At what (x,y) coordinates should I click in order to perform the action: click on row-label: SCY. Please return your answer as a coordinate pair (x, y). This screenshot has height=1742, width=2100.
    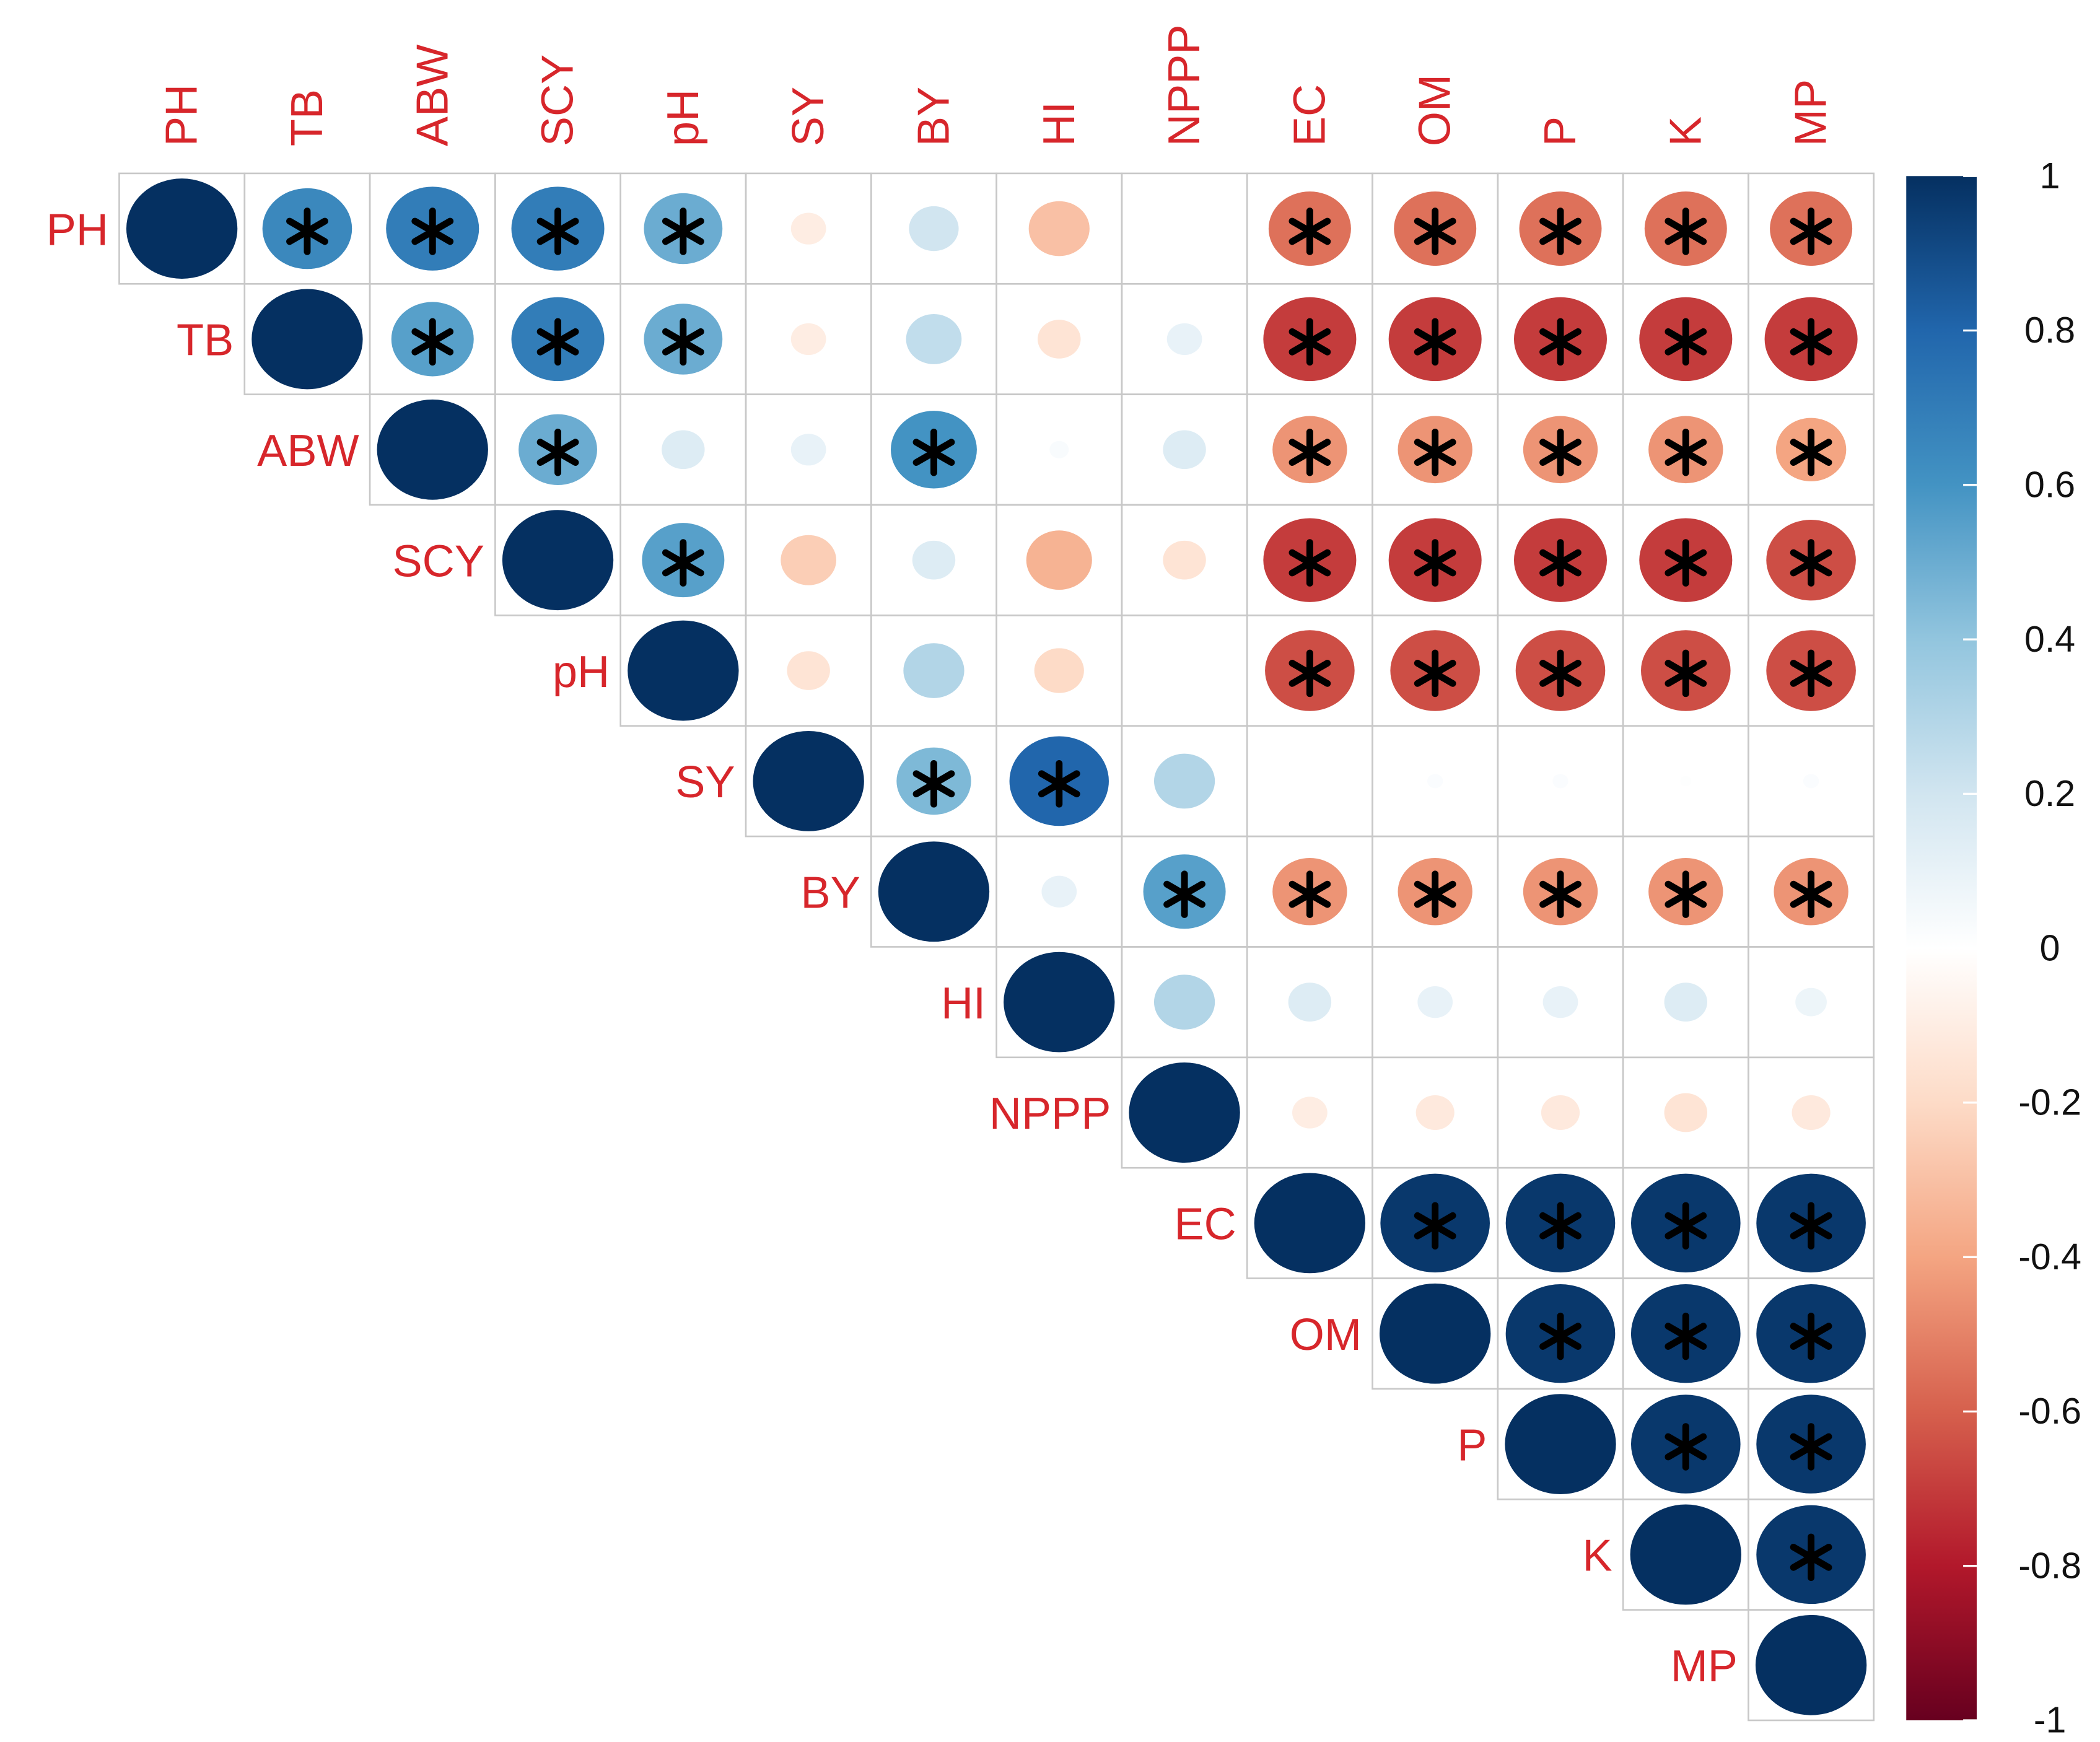
    Looking at the image, I should click on (438, 561).